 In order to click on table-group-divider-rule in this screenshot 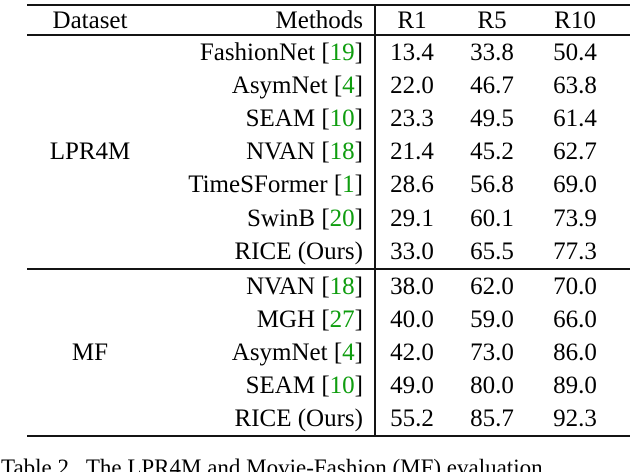, I will do `click(328, 268)`.